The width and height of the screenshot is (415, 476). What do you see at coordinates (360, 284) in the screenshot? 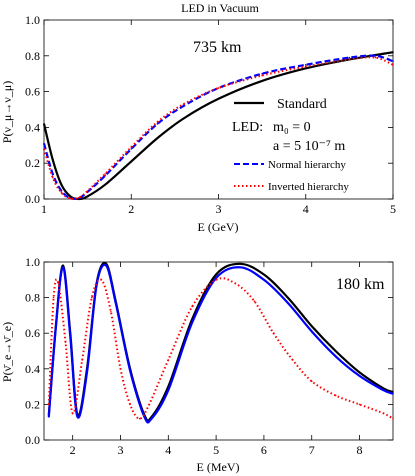
I see `bottom-distance-annotation: 180 km` at bounding box center [360, 284].